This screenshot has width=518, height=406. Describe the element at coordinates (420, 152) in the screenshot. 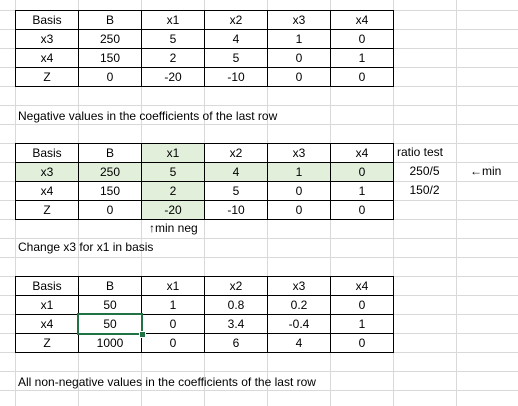

I see `ratio-header: ratio test` at that location.